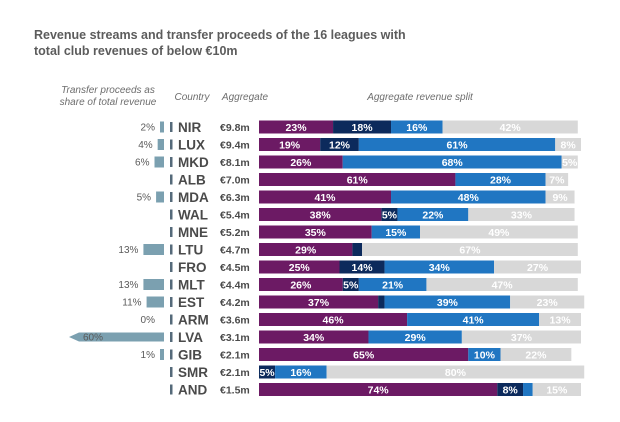 This screenshot has width=620, height=422. What do you see at coordinates (131, 303) in the screenshot?
I see `transfer-label-est: 11%` at bounding box center [131, 303].